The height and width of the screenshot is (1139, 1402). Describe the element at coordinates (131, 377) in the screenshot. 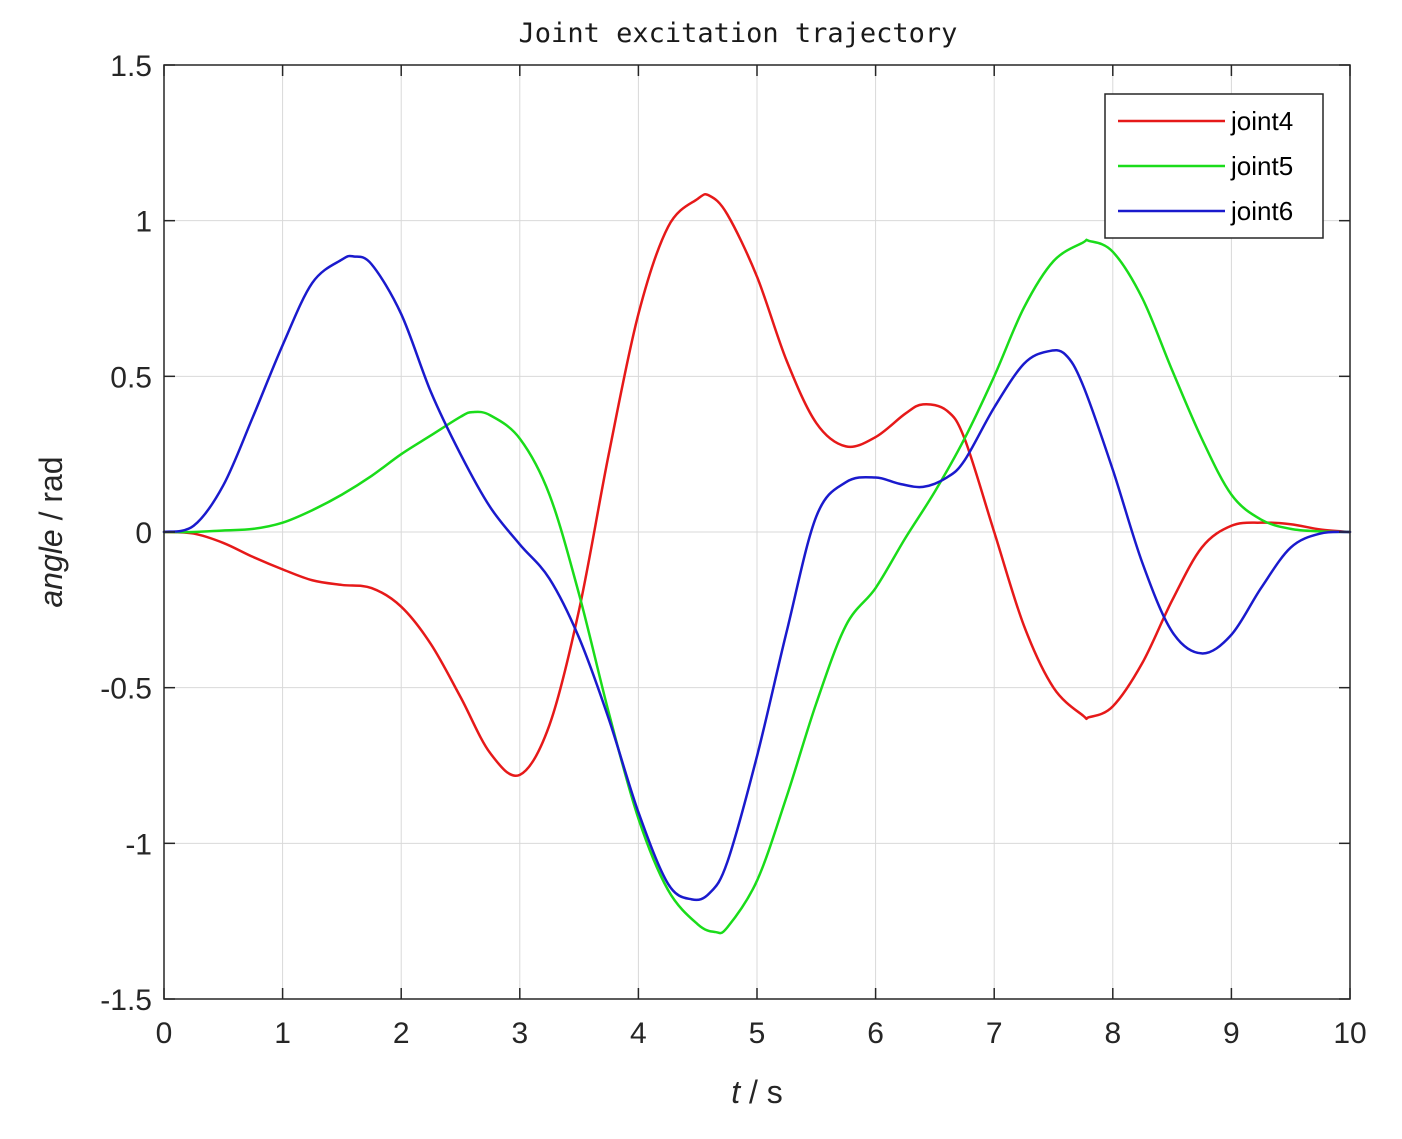

I see `y-tick-label: 0.5` at that location.